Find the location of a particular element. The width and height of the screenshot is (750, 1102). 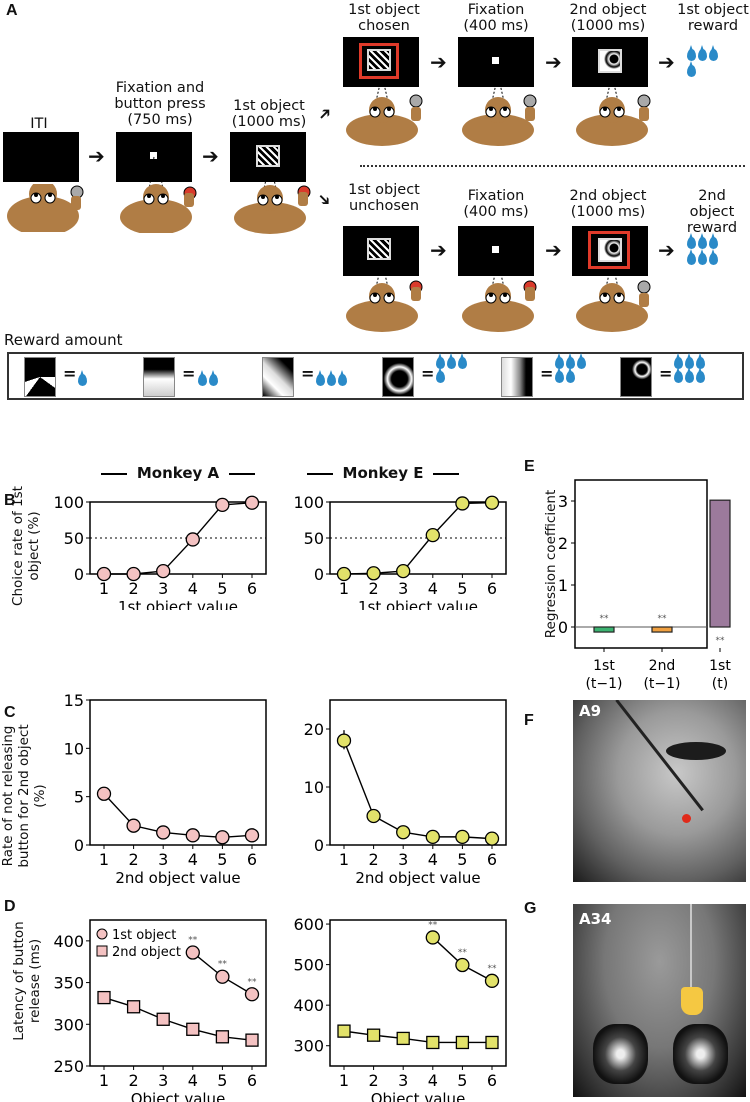

svg-text: 2nd is located at coordinates (662, 666).